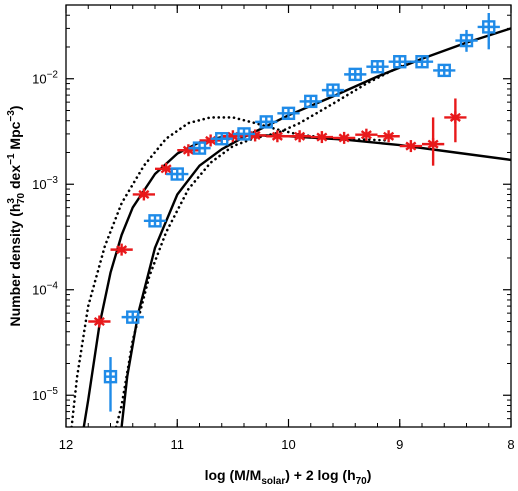 This screenshot has width=518, height=491. Describe the element at coordinates (399, 444) in the screenshot. I see `x-tick-label: 9` at that location.